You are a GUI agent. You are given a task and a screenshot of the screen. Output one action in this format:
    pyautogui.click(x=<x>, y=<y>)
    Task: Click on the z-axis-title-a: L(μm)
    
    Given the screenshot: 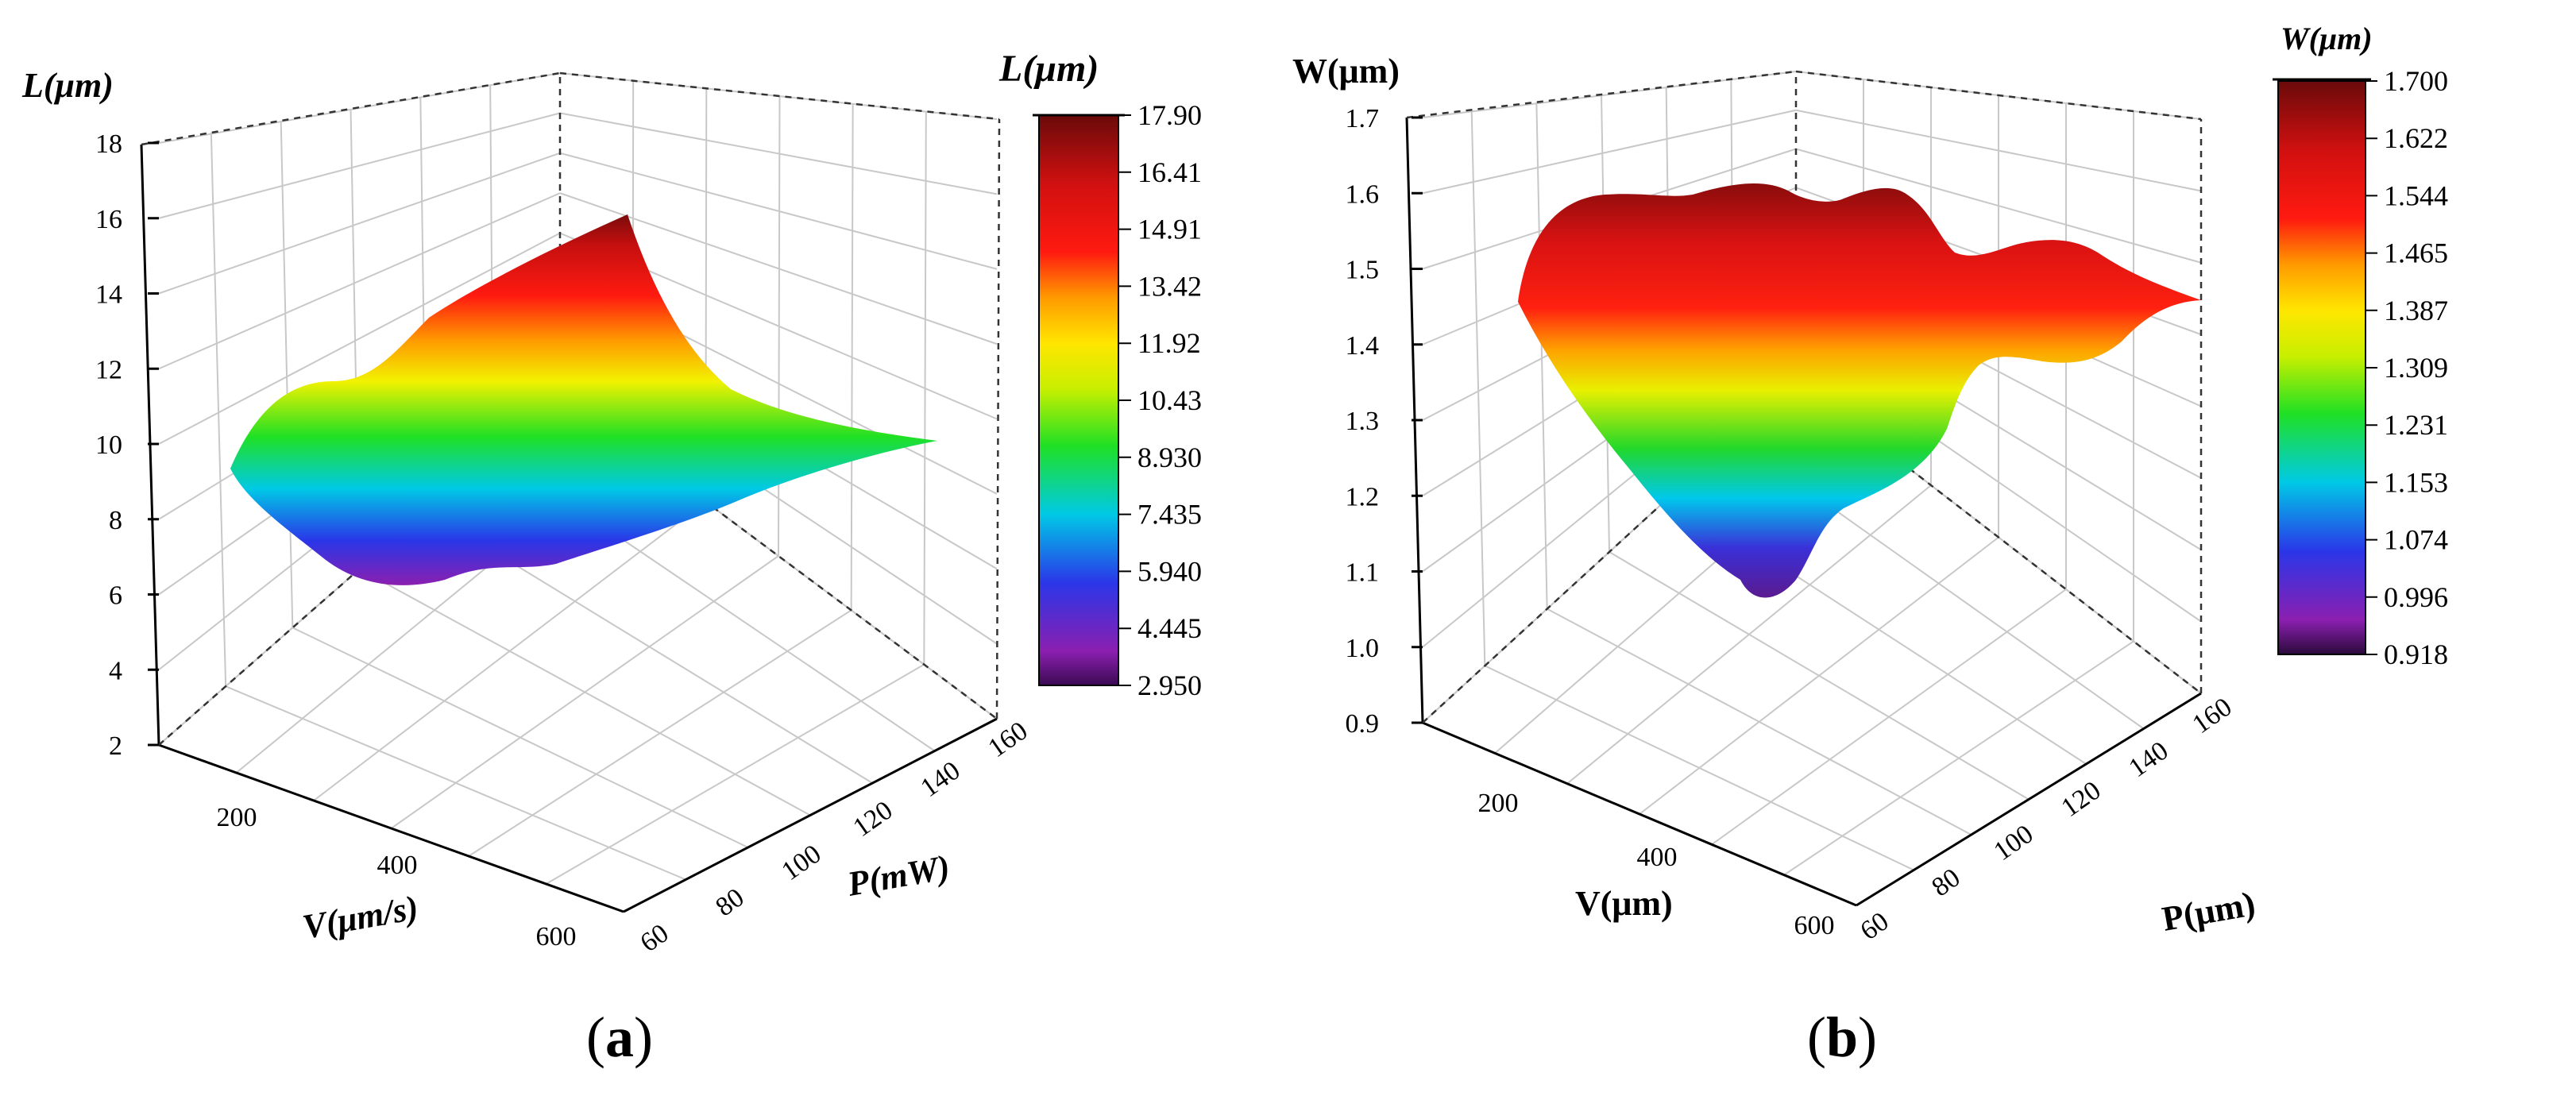 What is the action you would take?
    pyautogui.click(x=67, y=85)
    